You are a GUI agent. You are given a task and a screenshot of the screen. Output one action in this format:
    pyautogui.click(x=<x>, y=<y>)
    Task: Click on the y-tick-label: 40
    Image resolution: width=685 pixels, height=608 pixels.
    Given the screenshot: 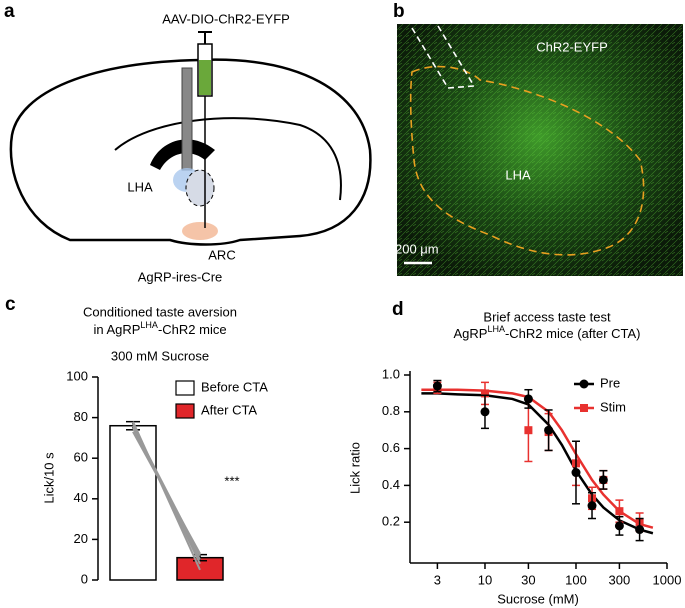 What is the action you would take?
    pyautogui.click(x=81, y=497)
    